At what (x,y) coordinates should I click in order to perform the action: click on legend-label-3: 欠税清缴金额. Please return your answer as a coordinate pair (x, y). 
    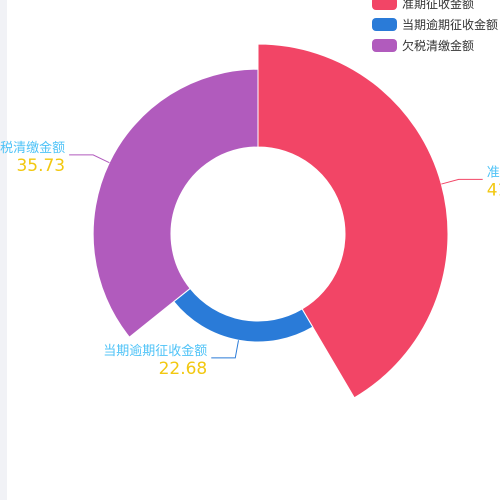
    Looking at the image, I should click on (438, 45).